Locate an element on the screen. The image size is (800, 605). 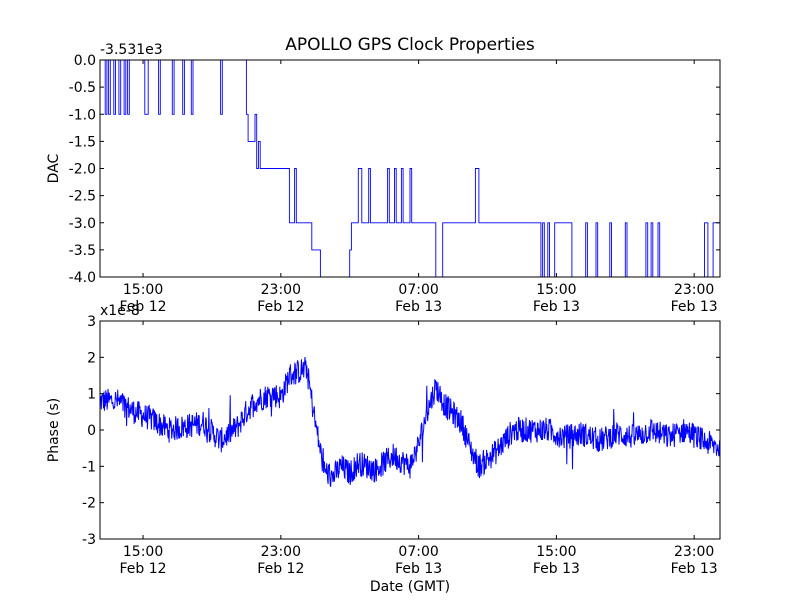
y-axis-label: DAC is located at coordinates (54, 168).